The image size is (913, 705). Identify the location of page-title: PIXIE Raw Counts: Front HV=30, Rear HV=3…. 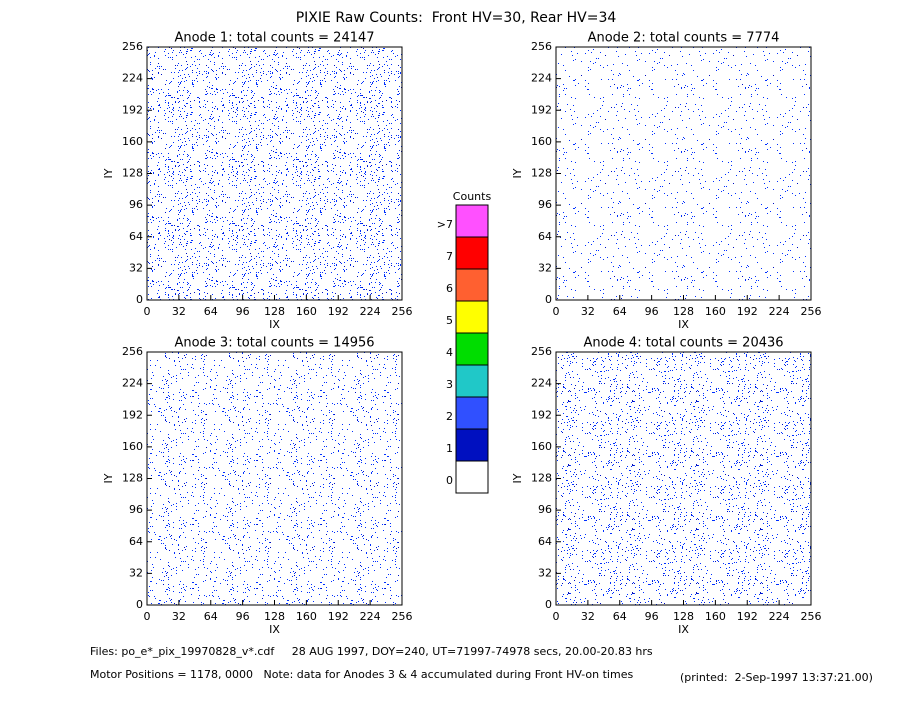
(456, 18).